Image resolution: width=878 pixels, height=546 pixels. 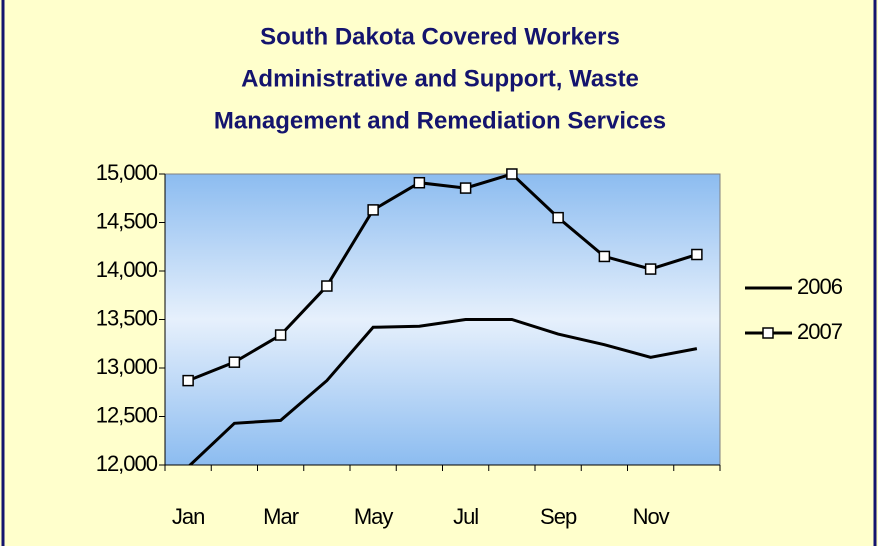 I want to click on y-tick-label: 13,000, so click(x=127, y=366).